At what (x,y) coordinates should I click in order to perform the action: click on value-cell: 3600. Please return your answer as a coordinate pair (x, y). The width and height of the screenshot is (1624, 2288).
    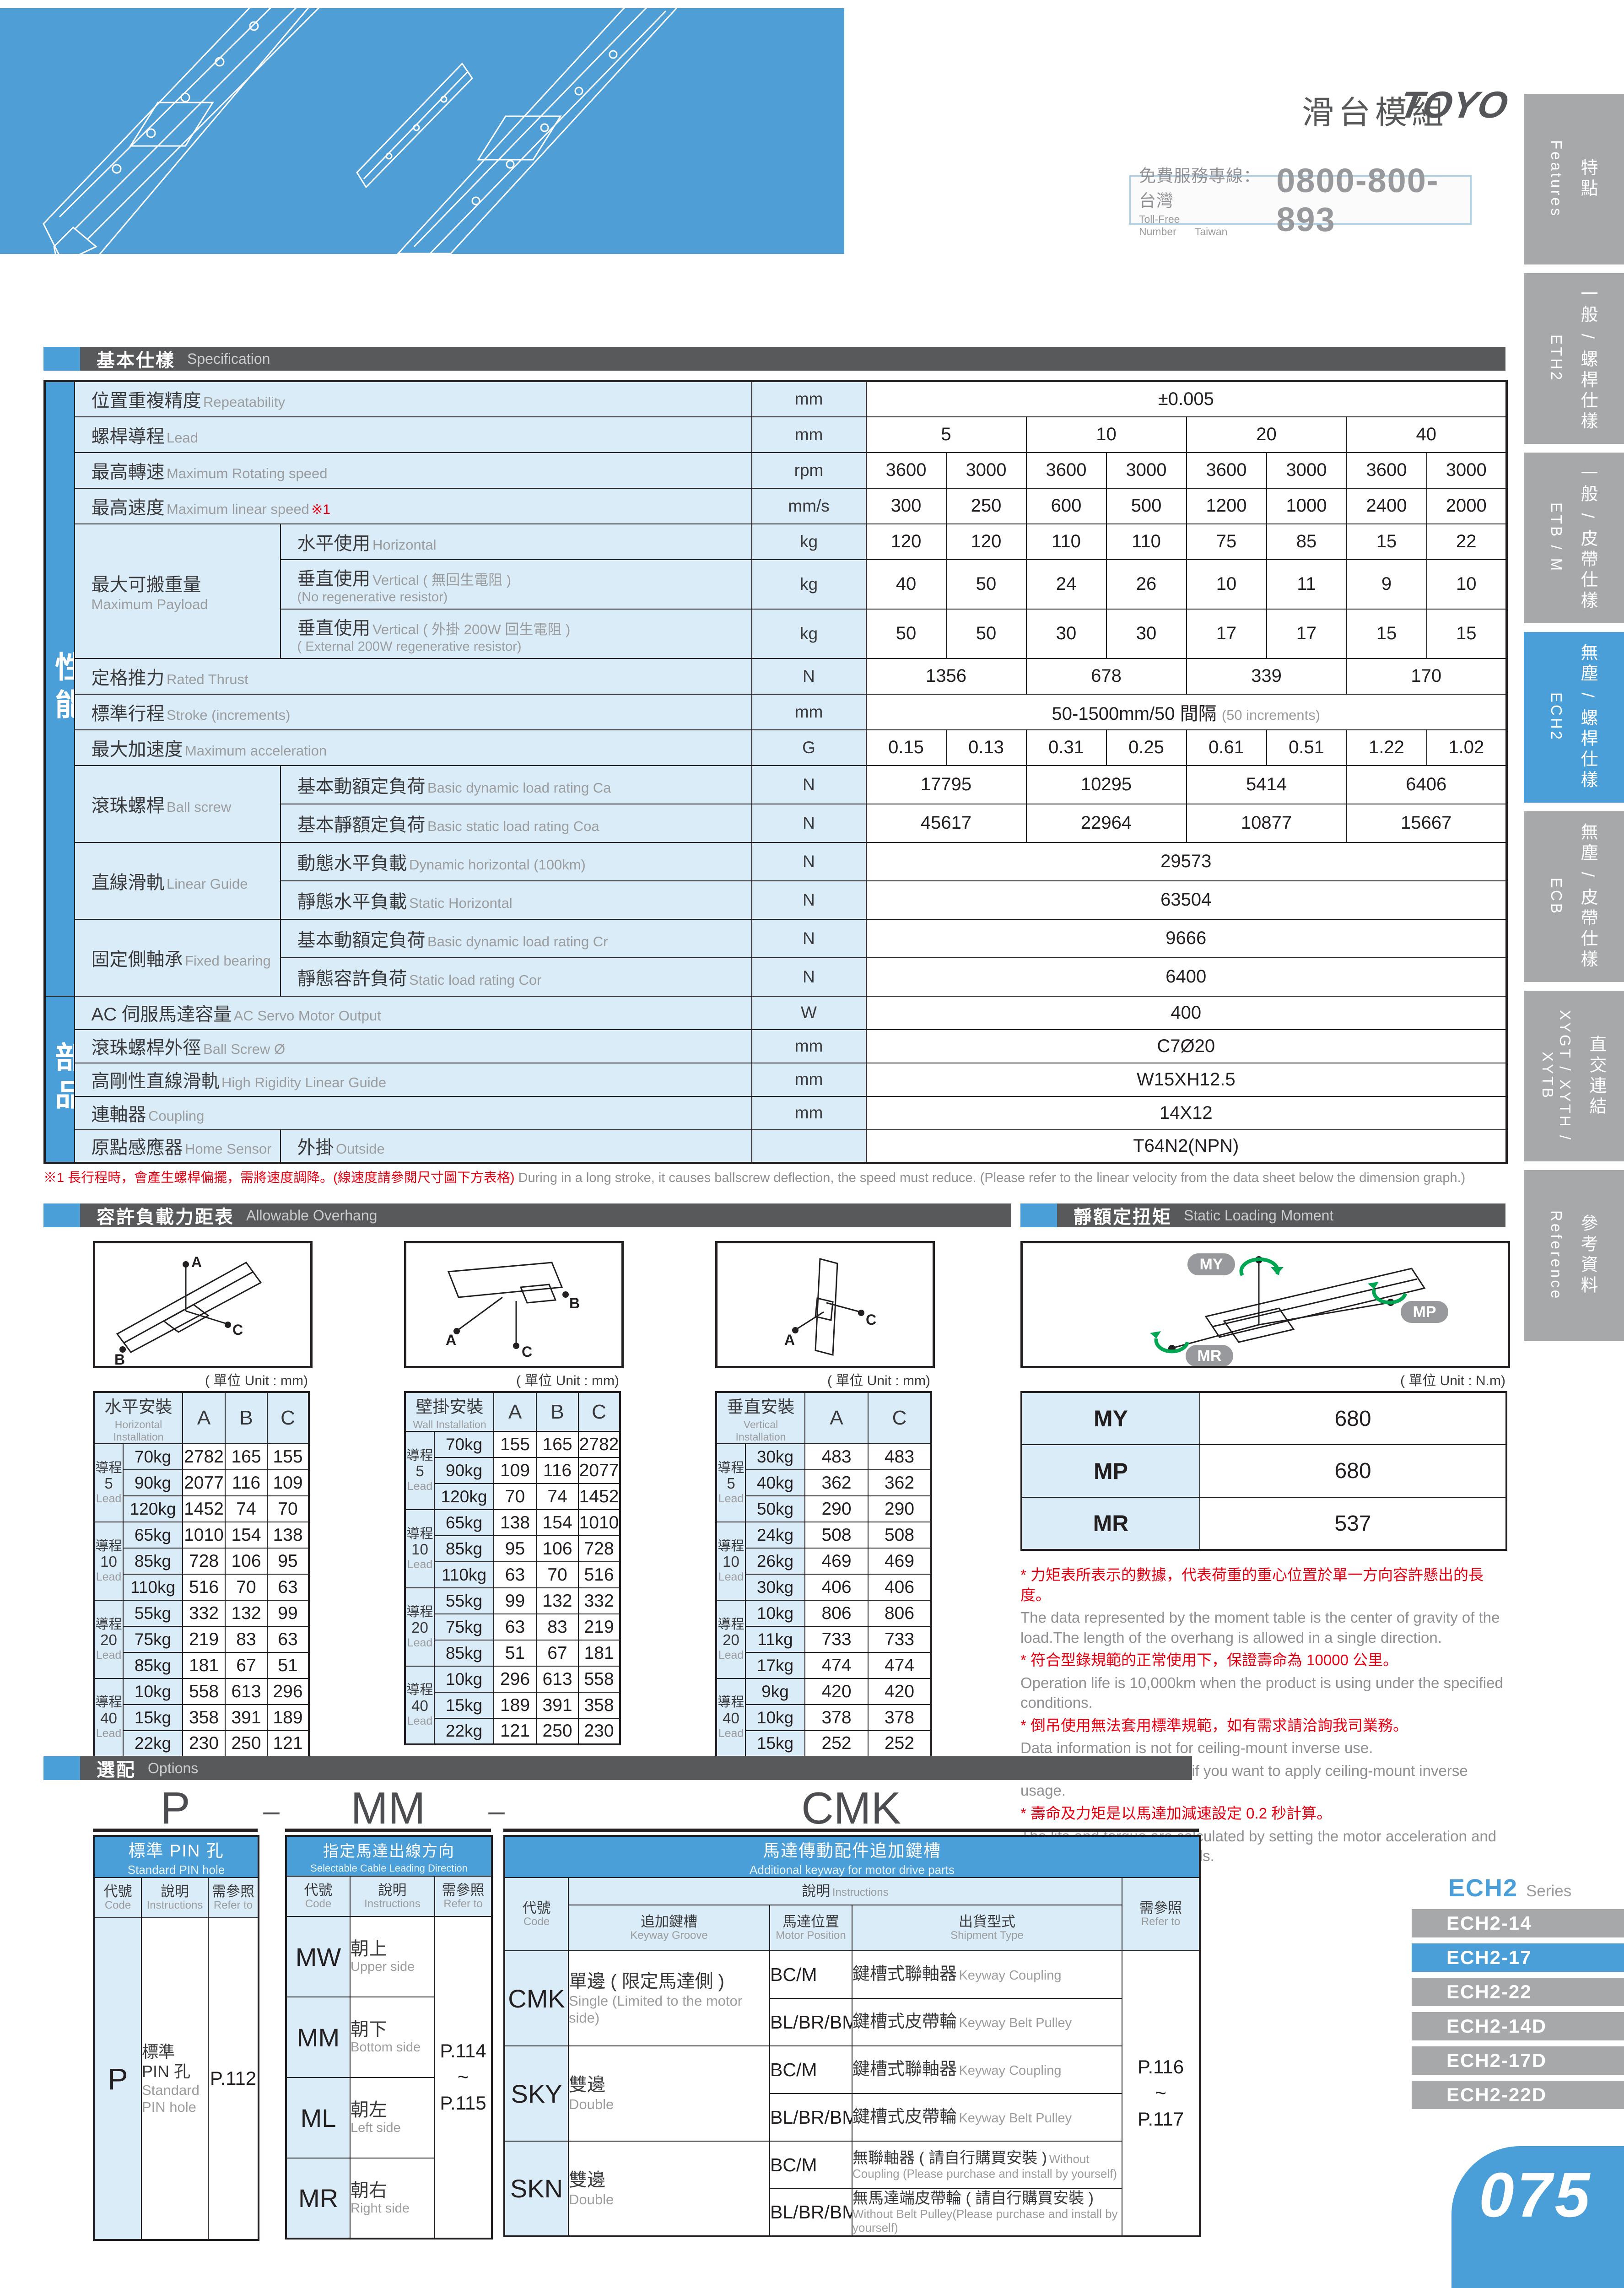
    Looking at the image, I should click on (1066, 471).